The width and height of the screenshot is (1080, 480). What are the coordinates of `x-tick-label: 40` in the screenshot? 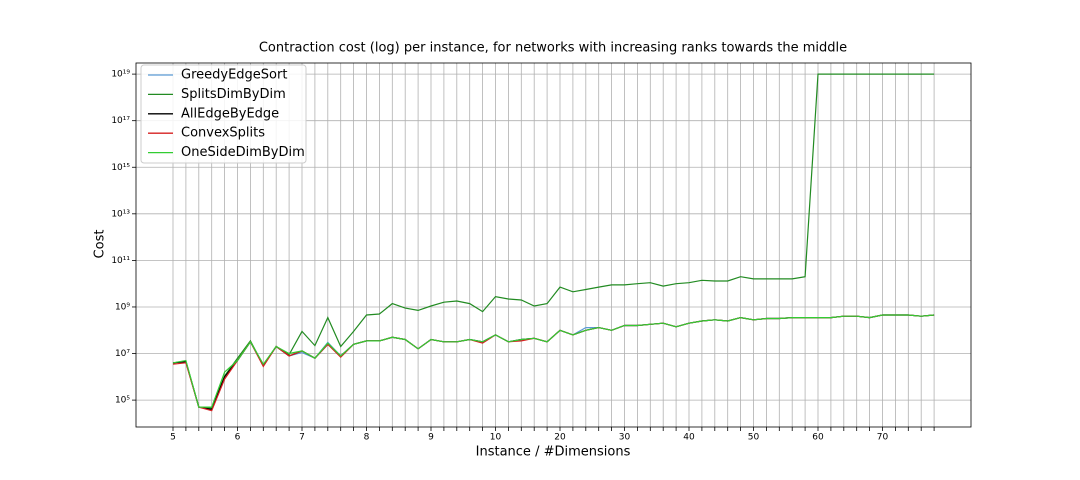 It's located at (689, 438).